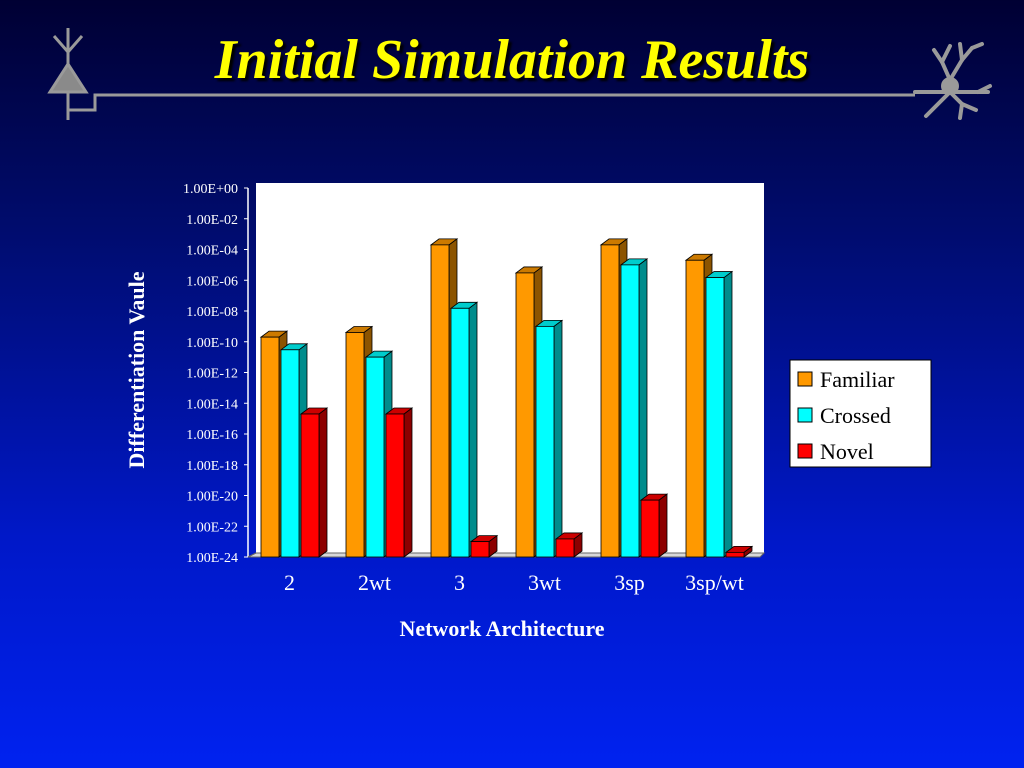  What do you see at coordinates (514, 582) in the screenshot?
I see `x-tick-labels: 2 2wt 3 3wt 3sp 3sp/wt` at bounding box center [514, 582].